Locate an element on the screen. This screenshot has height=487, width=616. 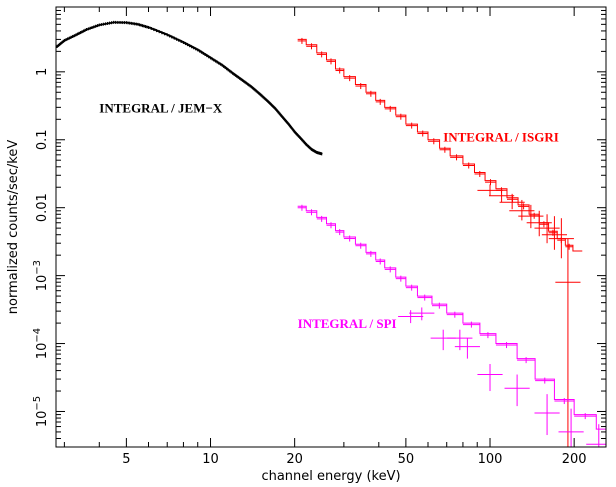
x-tick-label: 5 is located at coordinates (126, 459).